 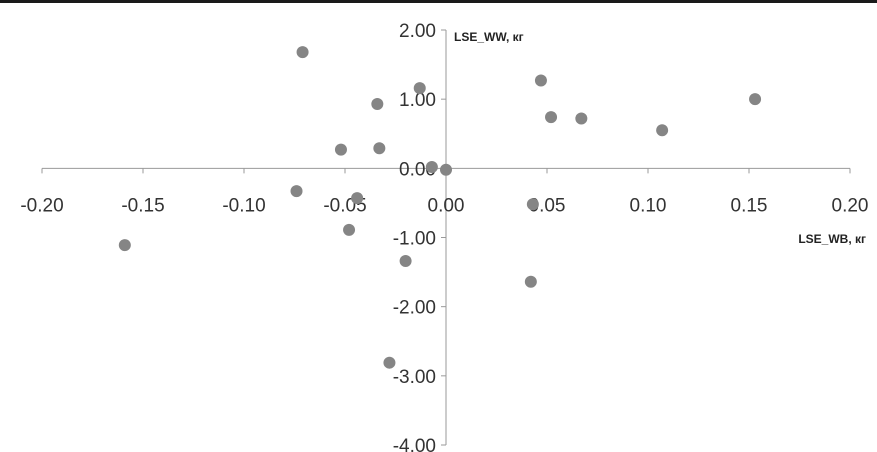 What do you see at coordinates (547, 205) in the screenshot?
I see `x-tick-label: 0.05` at bounding box center [547, 205].